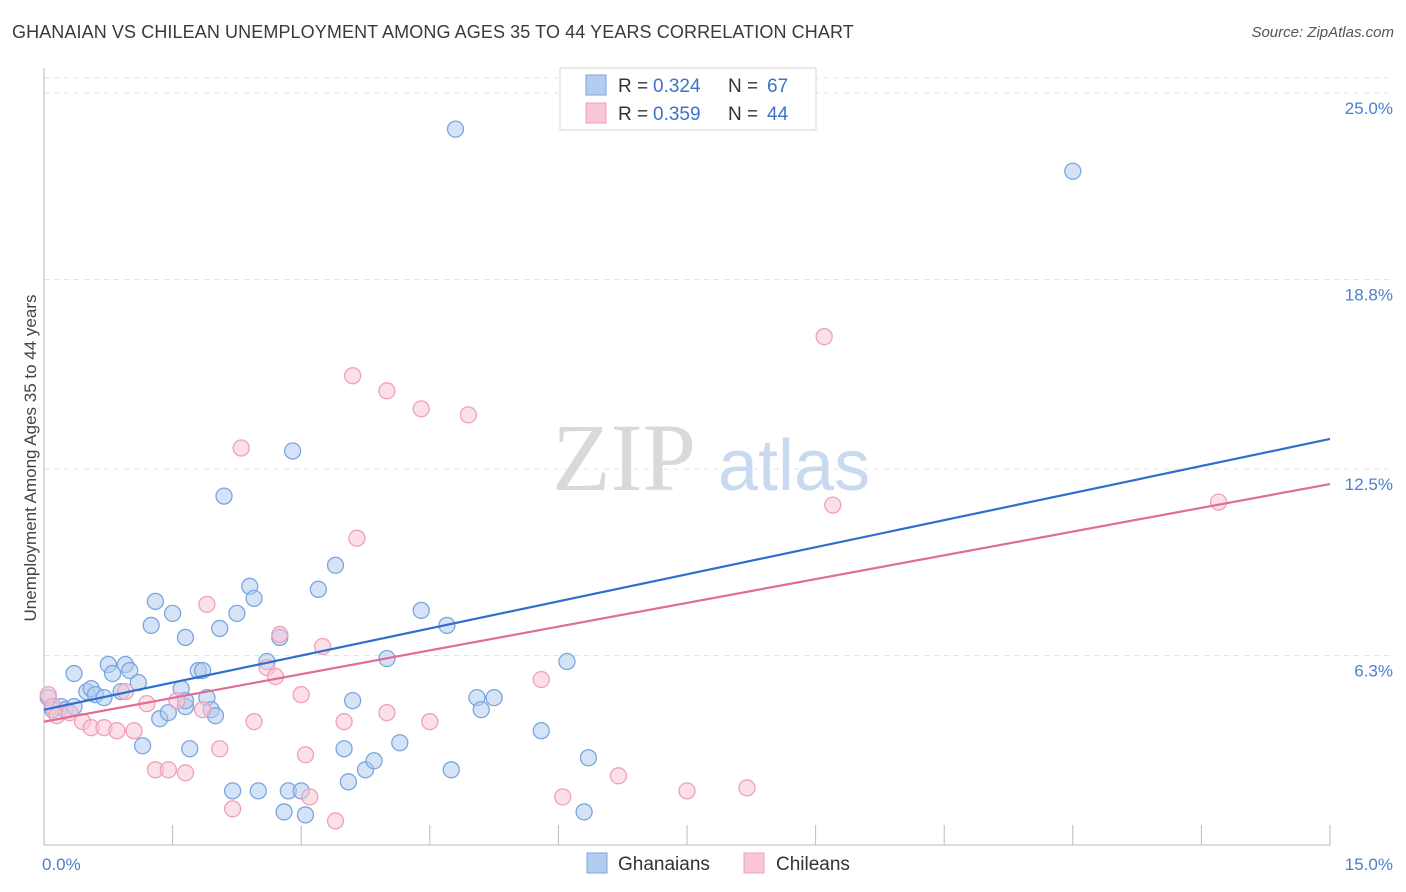 Image resolution: width=1406 pixels, height=892 pixels. I want to click on legend-r-label-ghanaians: R =, so click(633, 86).